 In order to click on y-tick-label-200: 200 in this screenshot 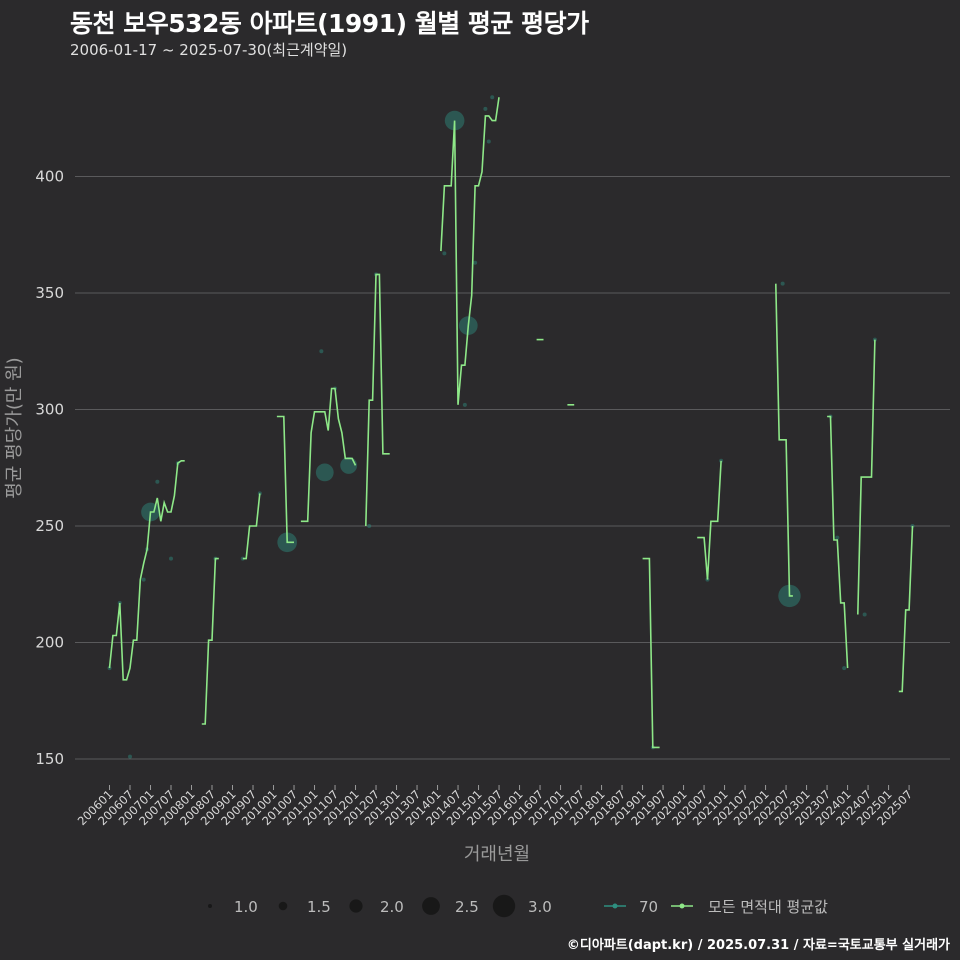, I will do `click(49, 643)`.